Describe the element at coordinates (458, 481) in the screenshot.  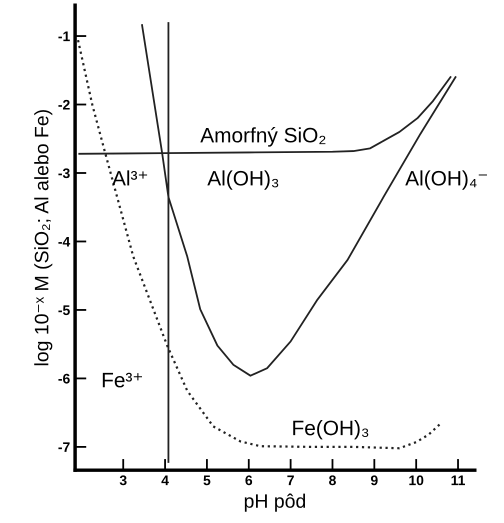
I see `x-tick-label: 11` at that location.